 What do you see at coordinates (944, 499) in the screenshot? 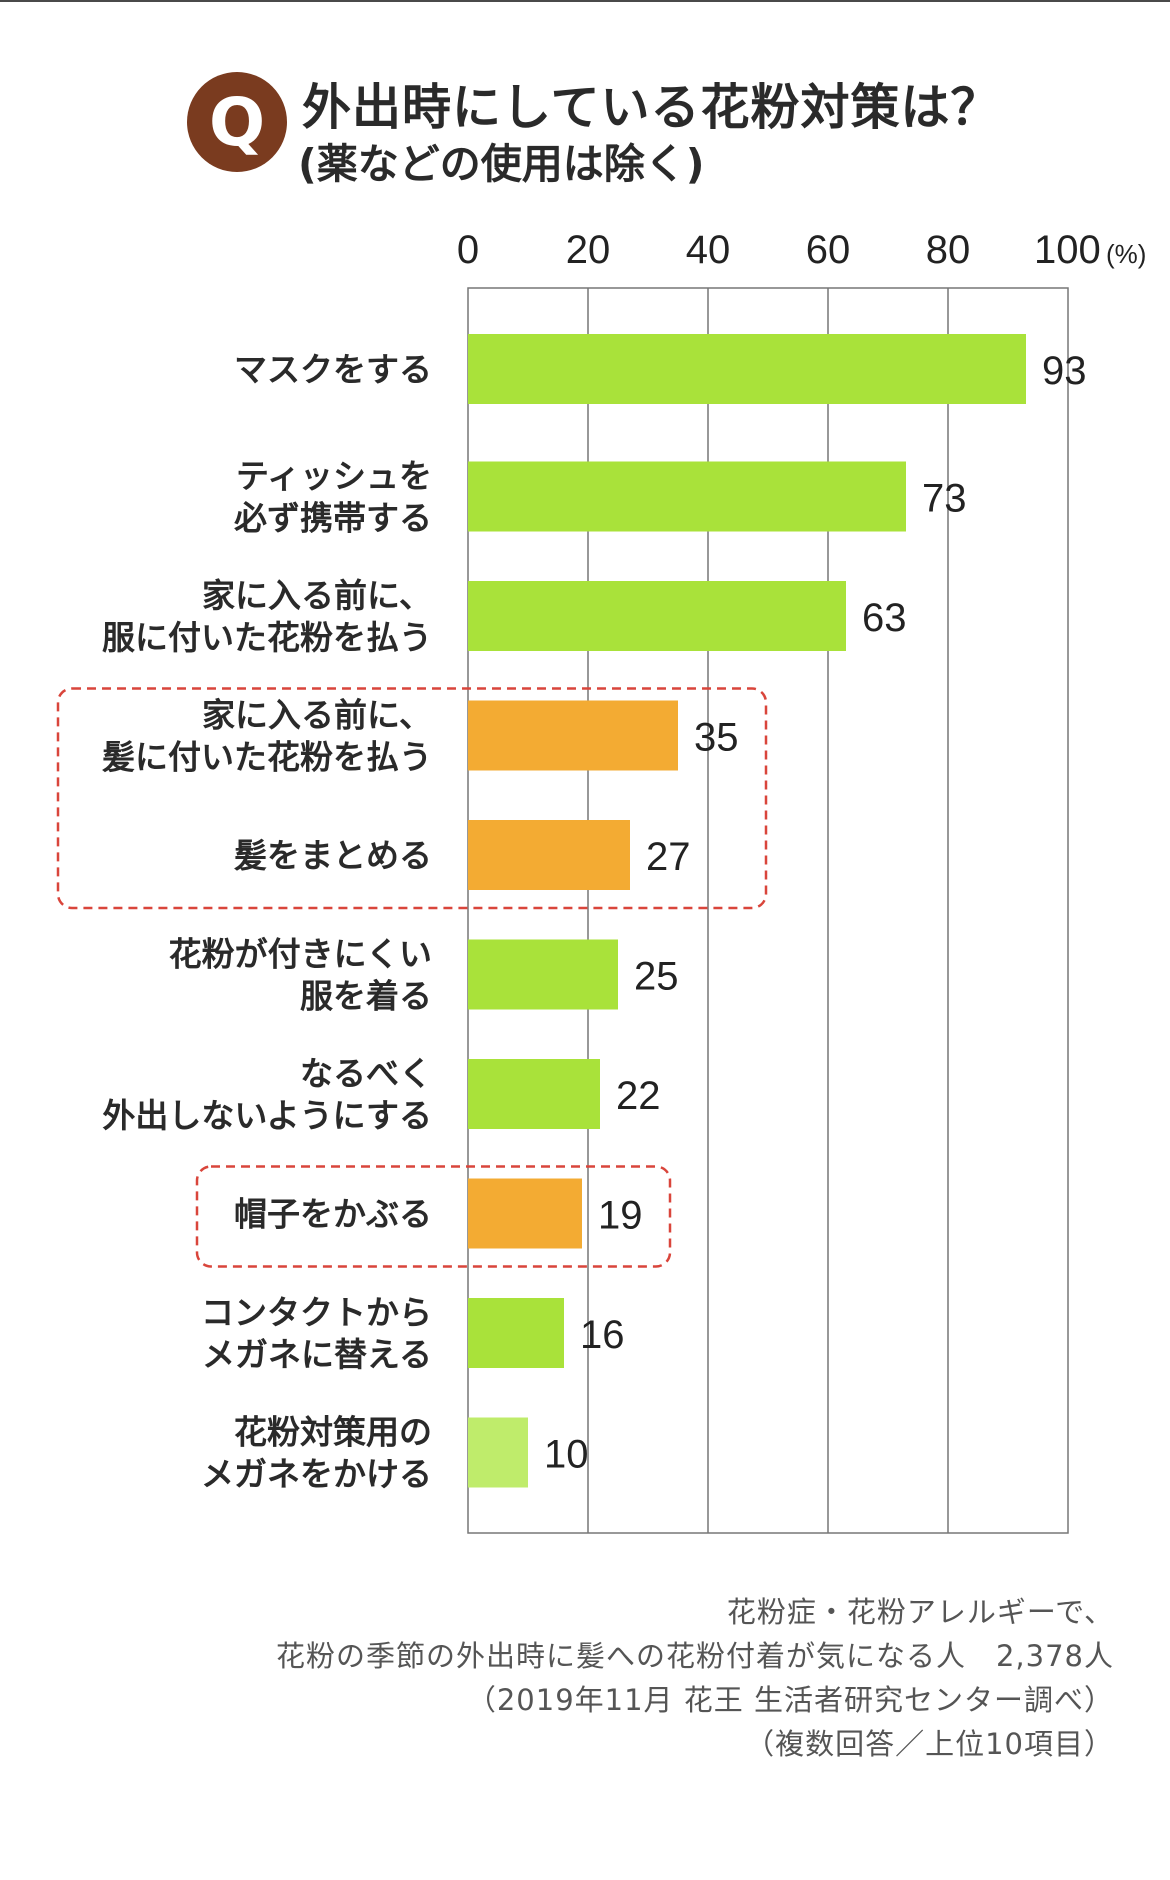
I see `value-label: 73` at bounding box center [944, 499].